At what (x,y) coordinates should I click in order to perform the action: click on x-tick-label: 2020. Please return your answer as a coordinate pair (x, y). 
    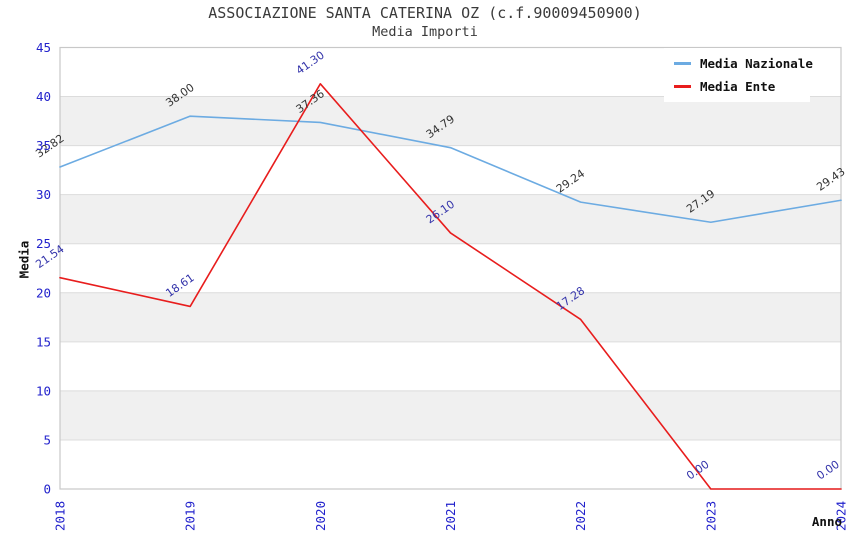
    Looking at the image, I should click on (320, 516).